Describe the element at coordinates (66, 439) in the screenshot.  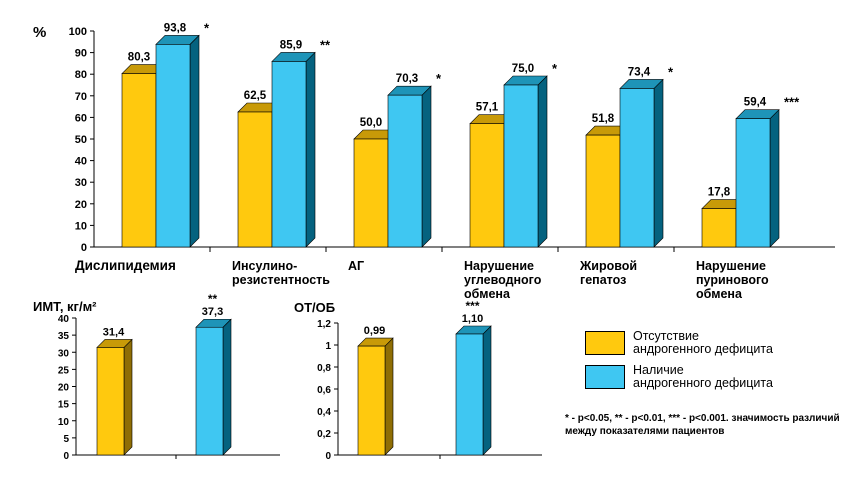
I see `bmi-chart-y-tick-label: 5` at that location.